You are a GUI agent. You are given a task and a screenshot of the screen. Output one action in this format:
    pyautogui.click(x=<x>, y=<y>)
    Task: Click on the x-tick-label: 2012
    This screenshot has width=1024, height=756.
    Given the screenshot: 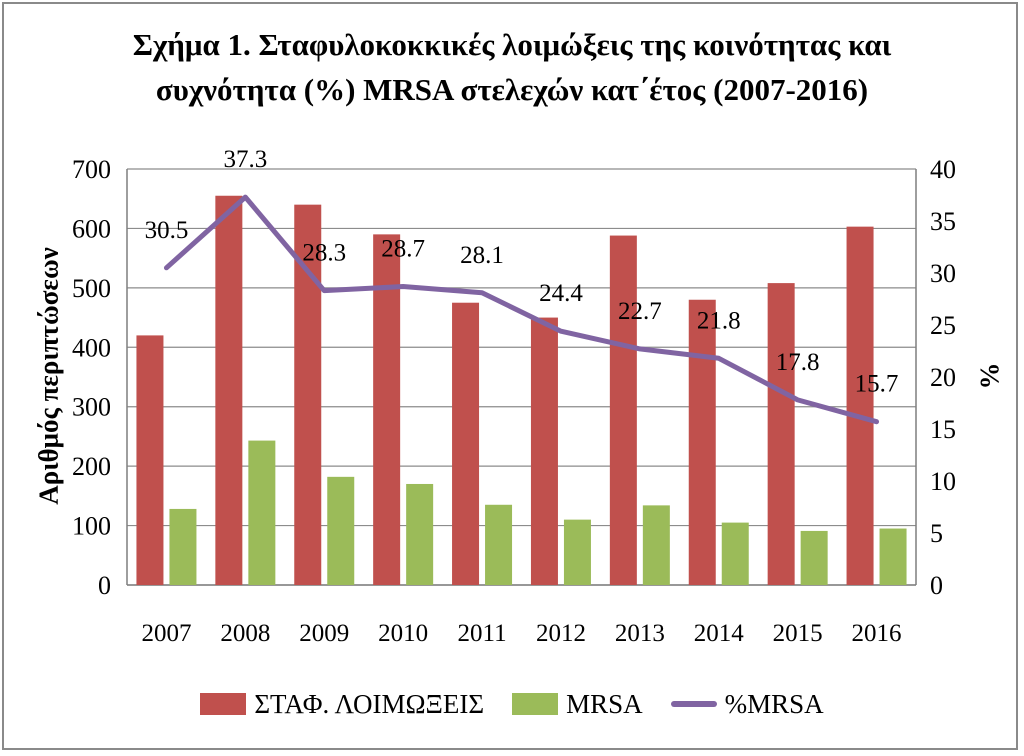 What is the action you would take?
    pyautogui.click(x=561, y=633)
    